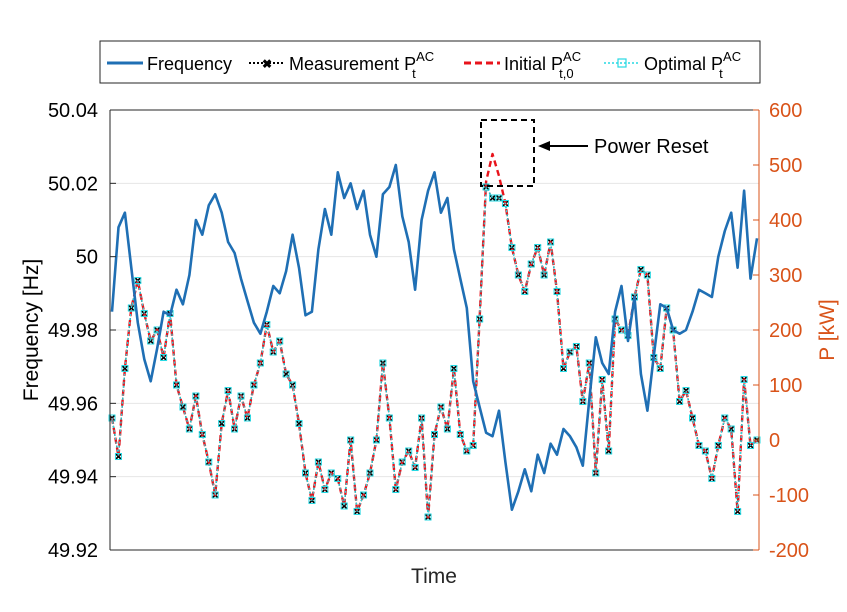 This screenshot has height=612, width=847. Describe the element at coordinates (785, 276) in the screenshot. I see `right-tick-label: 300` at that location.